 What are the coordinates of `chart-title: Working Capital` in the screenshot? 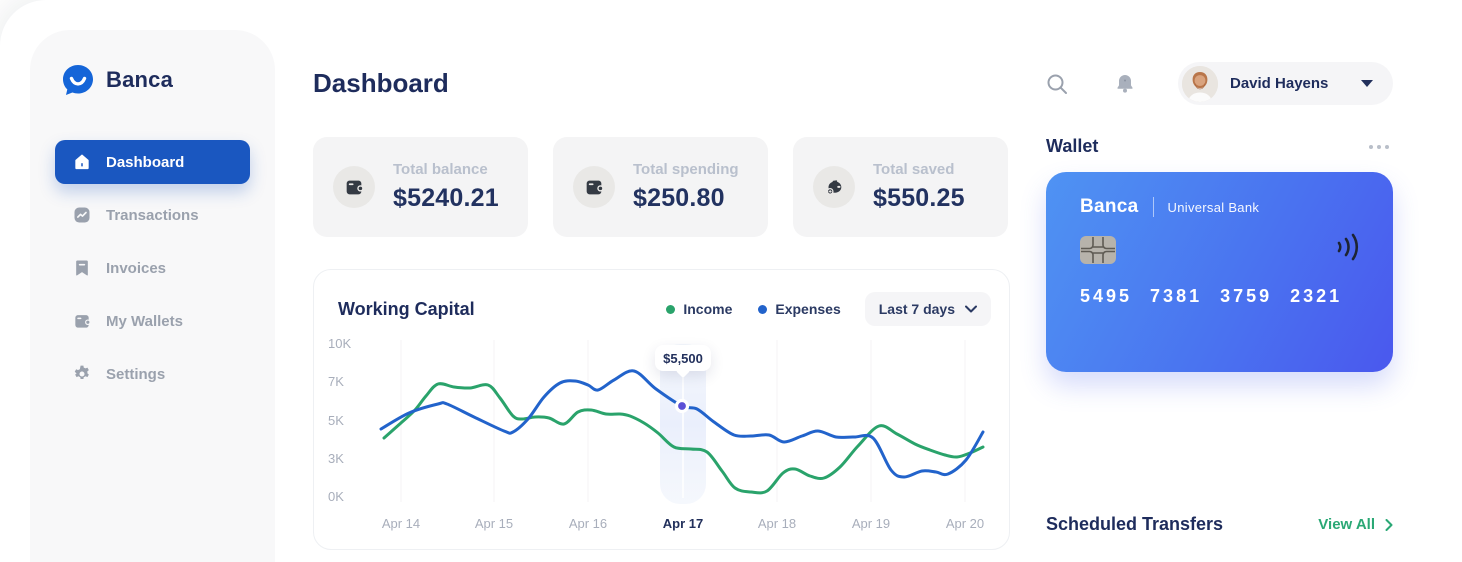 It's located at (406, 308).